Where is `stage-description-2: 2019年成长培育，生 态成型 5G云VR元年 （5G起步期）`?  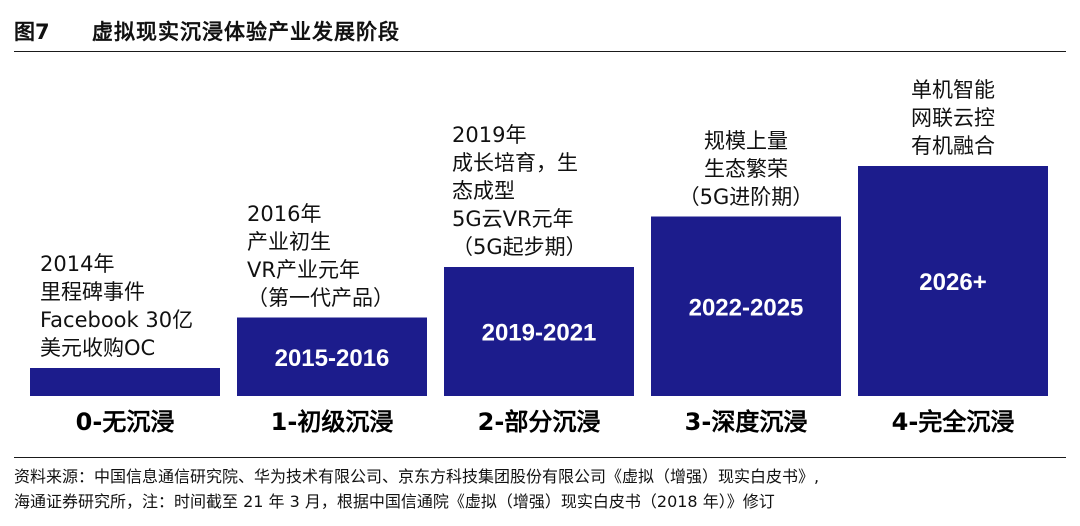
stage-description-2: 2019年成长培育，生 态成型 5G云VR元年 （5G起步期） is located at coordinates (519, 191).